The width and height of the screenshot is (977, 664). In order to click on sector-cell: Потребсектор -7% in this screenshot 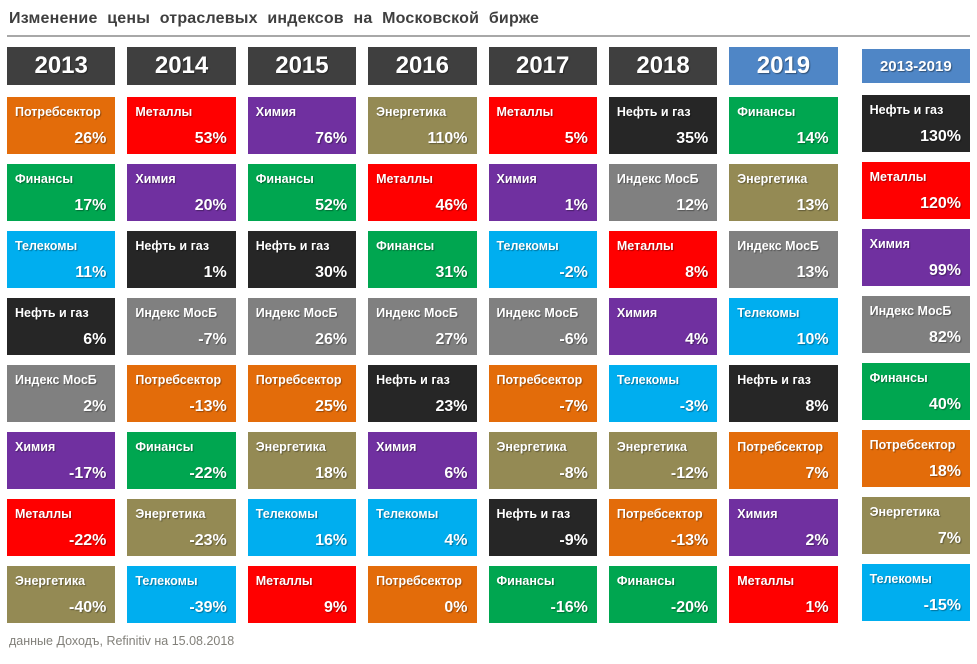, I will do `click(542, 393)`.